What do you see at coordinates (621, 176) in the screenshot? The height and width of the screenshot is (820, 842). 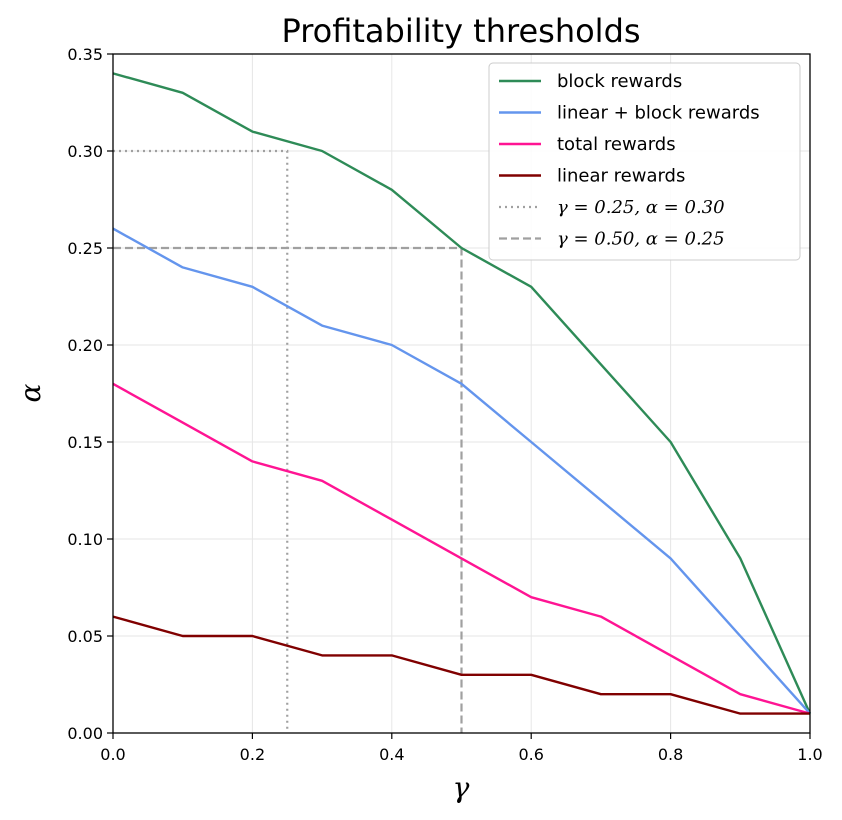 I see `legend-label: linear rewards` at bounding box center [621, 176].